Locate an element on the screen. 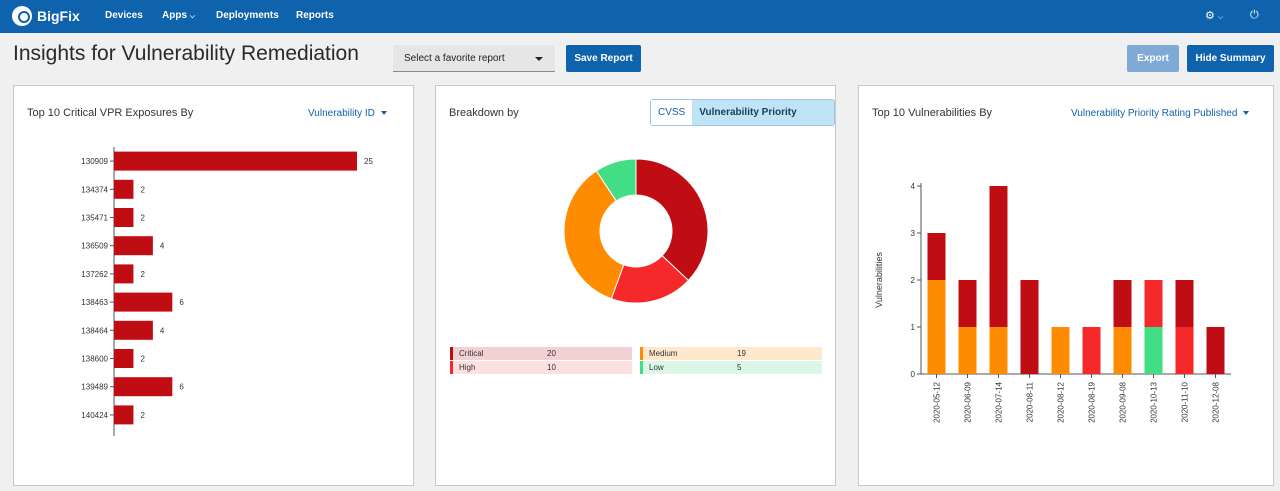 This screenshot has height=491, width=1280. favorite-report-select: Select a favorite report is located at coordinates (474, 58).